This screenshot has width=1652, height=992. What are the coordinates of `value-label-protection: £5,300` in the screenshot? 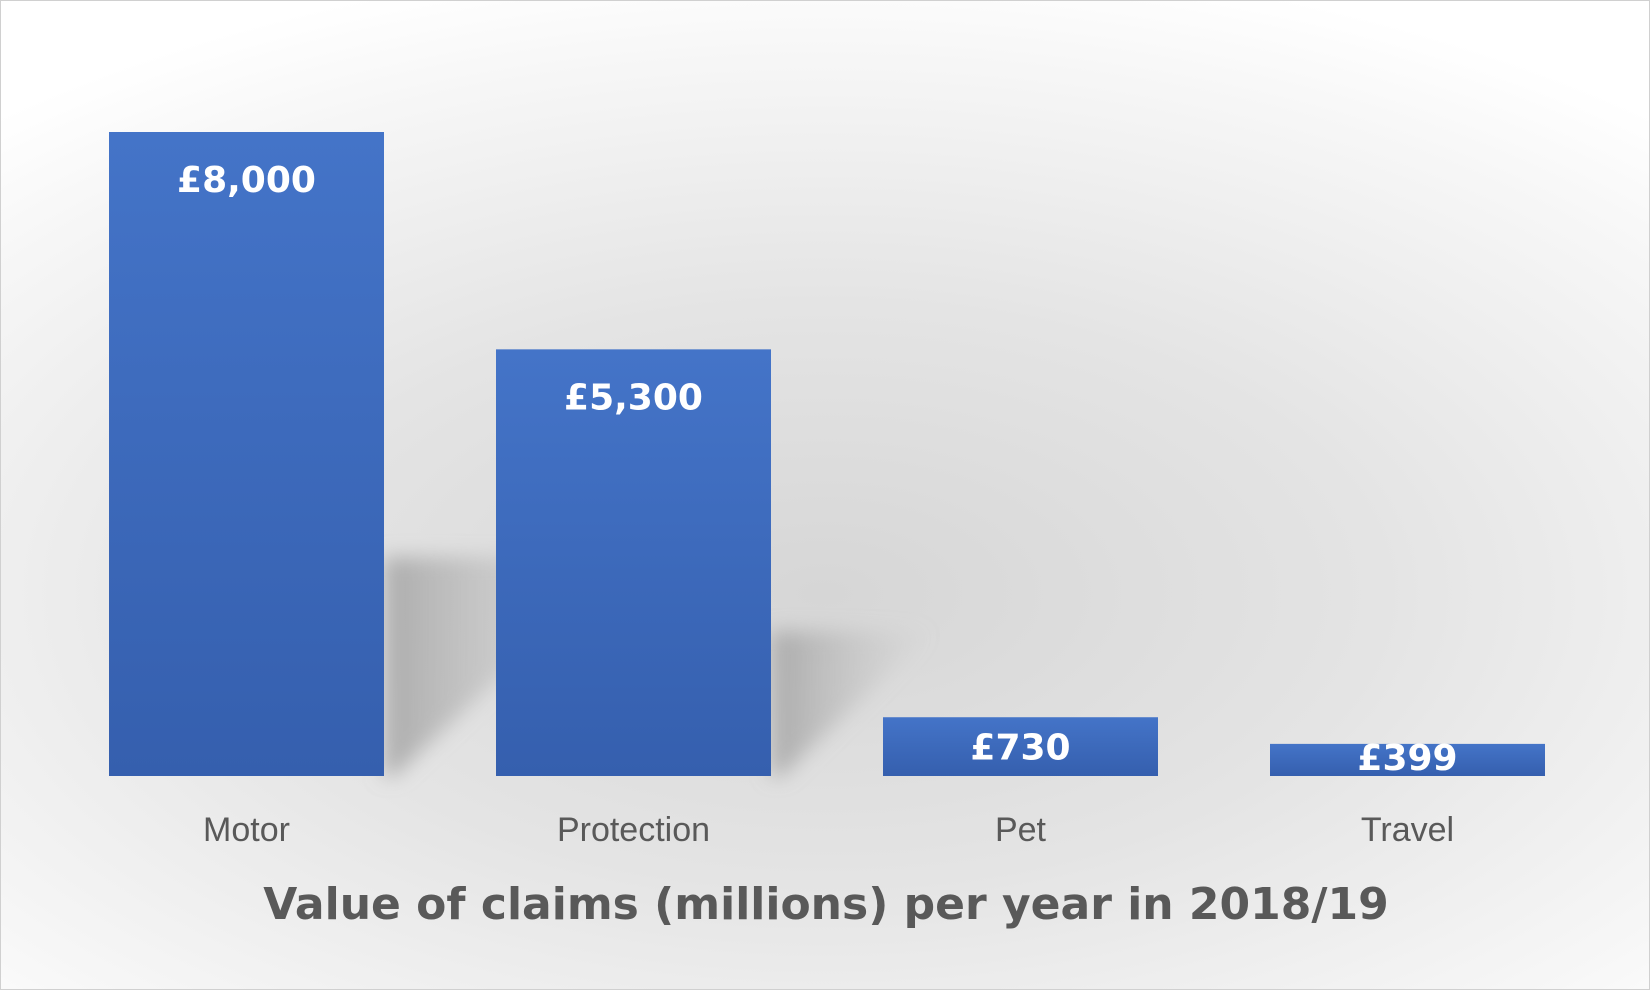 It's located at (633, 397).